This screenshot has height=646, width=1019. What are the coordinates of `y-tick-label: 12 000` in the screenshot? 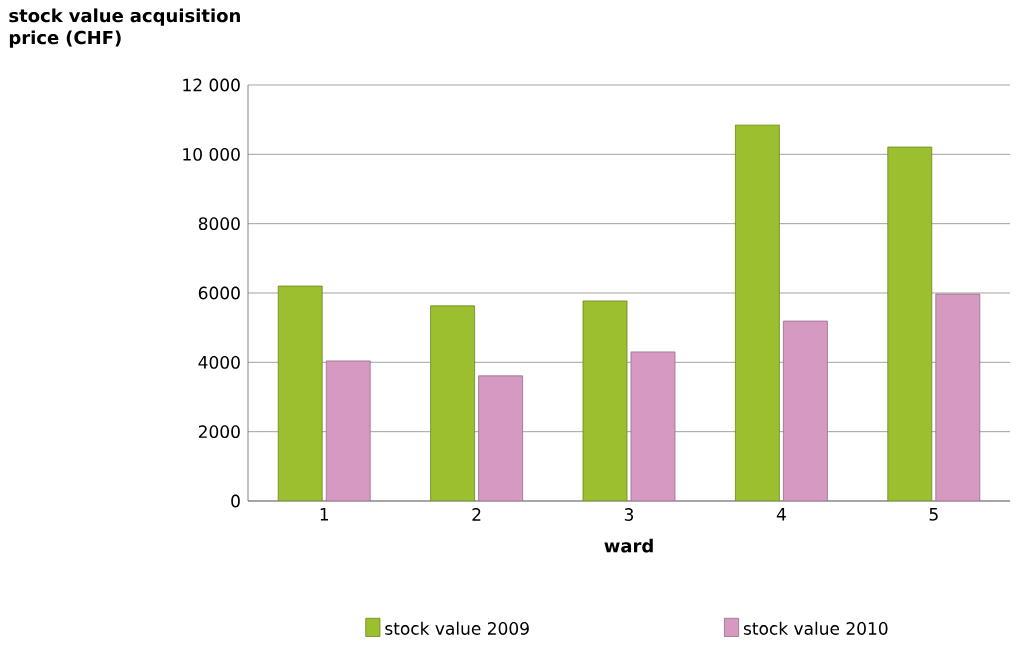 It's located at (211, 85).